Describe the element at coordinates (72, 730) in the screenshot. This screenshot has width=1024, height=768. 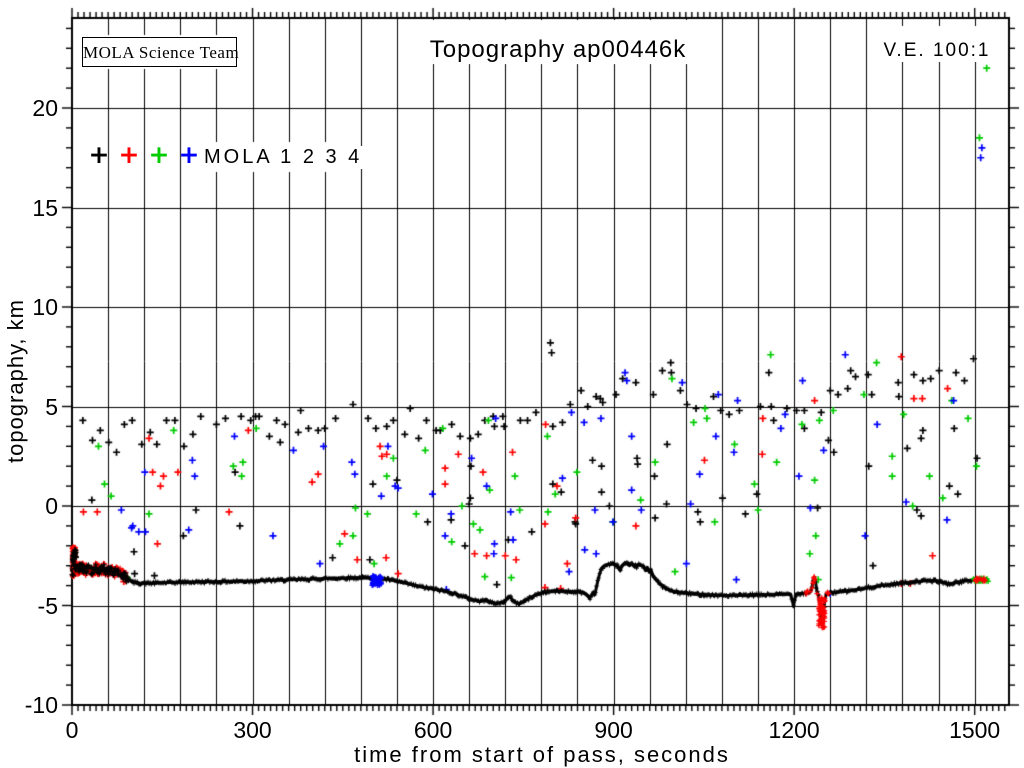
I see `x-tick-label: 0` at that location.